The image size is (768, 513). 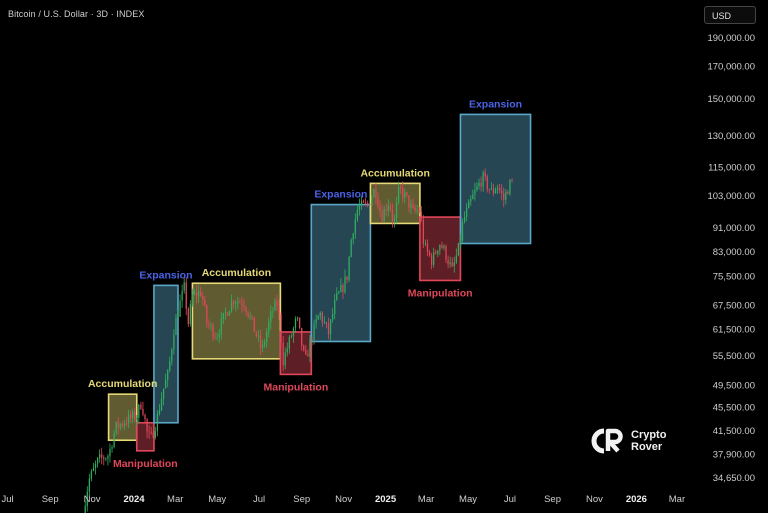 What do you see at coordinates (92, 499) in the screenshot?
I see `x-axis-tick-label: Nov` at bounding box center [92, 499].